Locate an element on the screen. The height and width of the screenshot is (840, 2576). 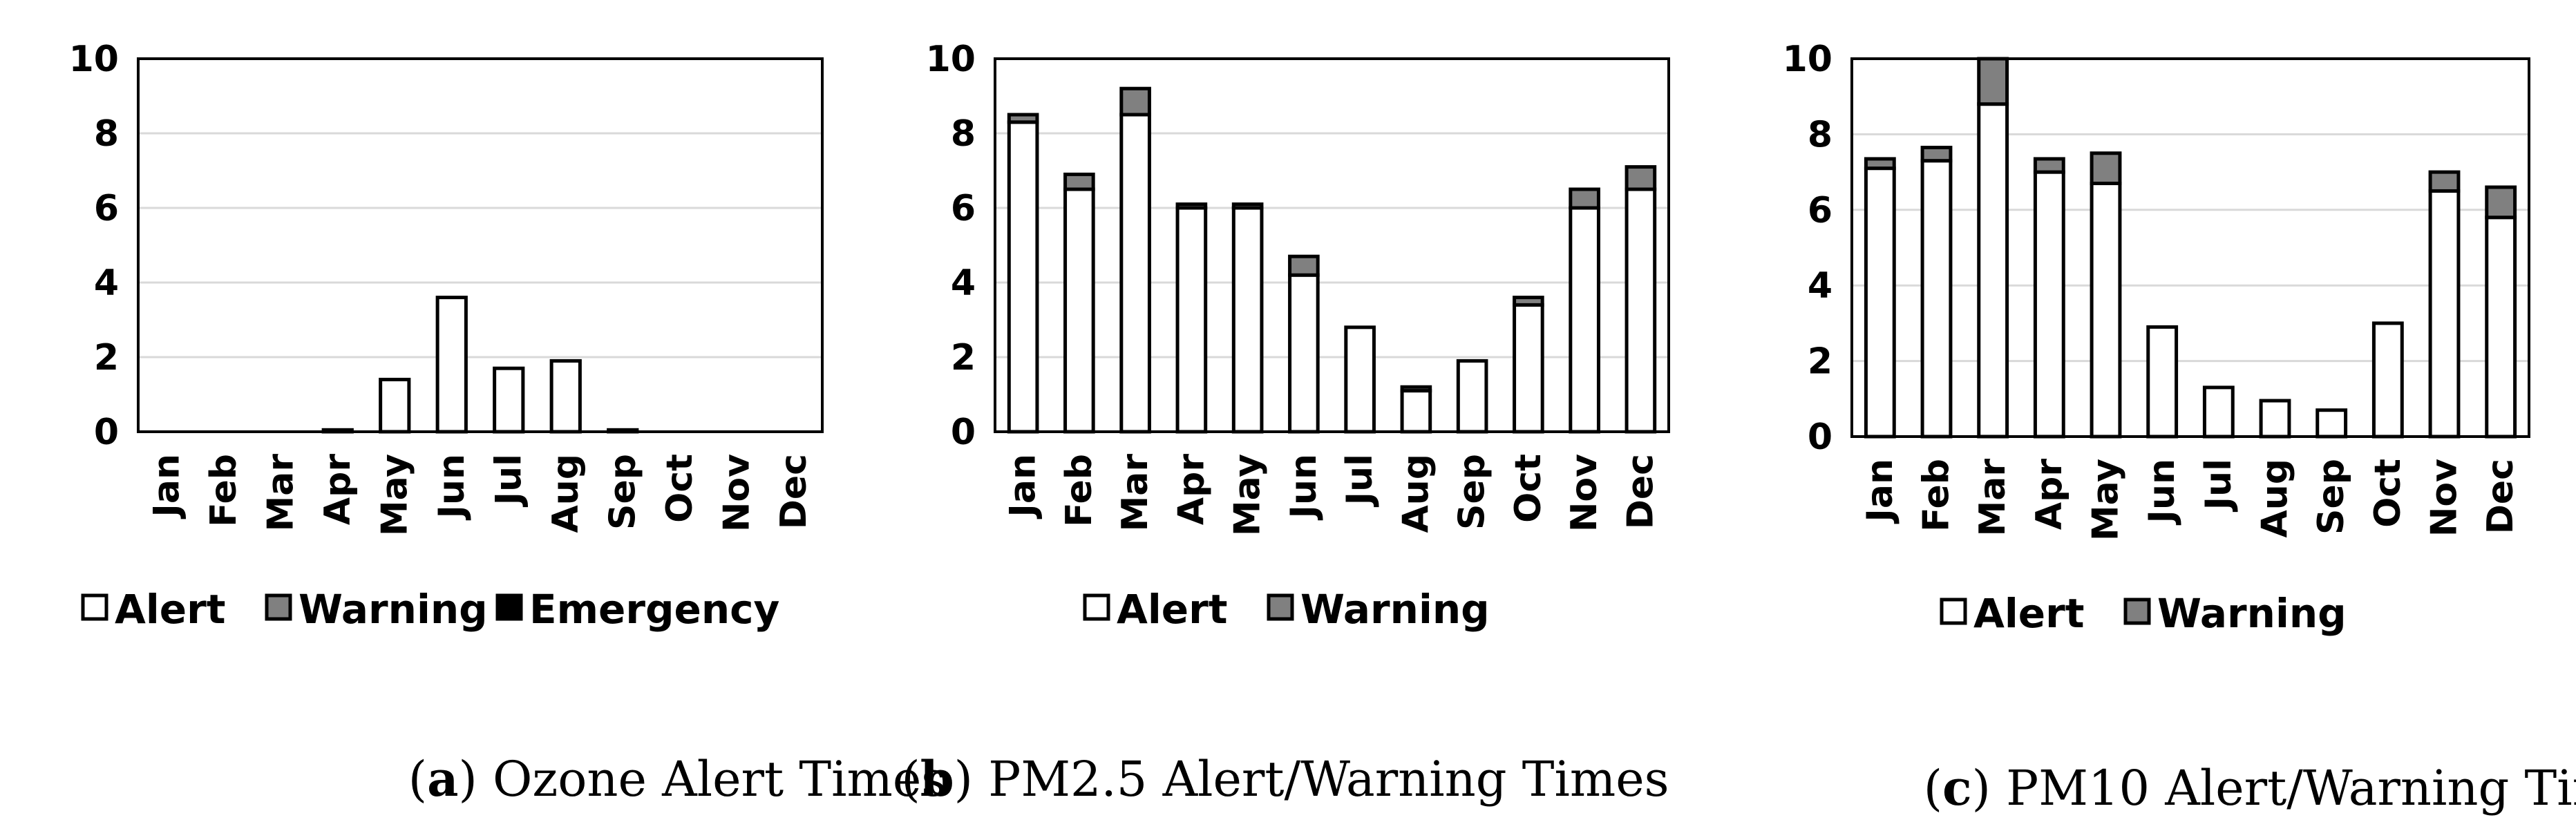
chart-caption: (a) Ozone Alert Times is located at coordinates (677, 779).